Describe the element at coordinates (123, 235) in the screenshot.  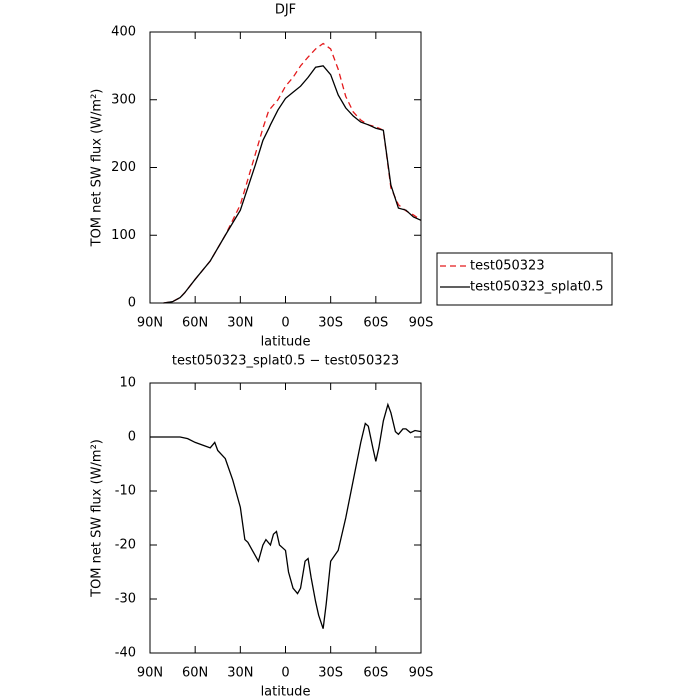
I see `y-tick-label: 100` at that location.